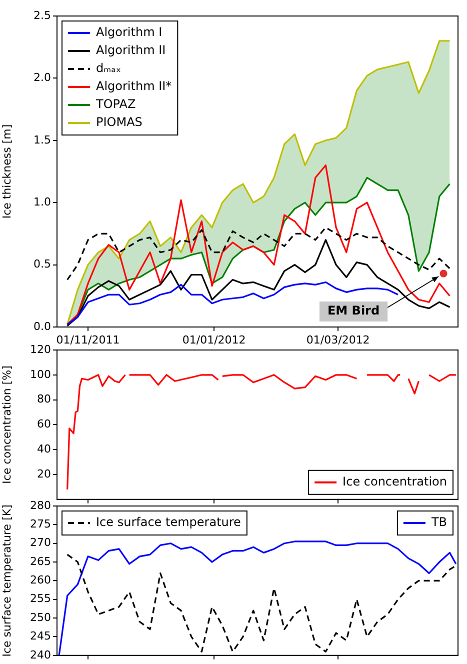 The image size is (467, 664). What do you see at coordinates (119, 122) in the screenshot?
I see `legend-label: PIOMAS` at bounding box center [119, 122].